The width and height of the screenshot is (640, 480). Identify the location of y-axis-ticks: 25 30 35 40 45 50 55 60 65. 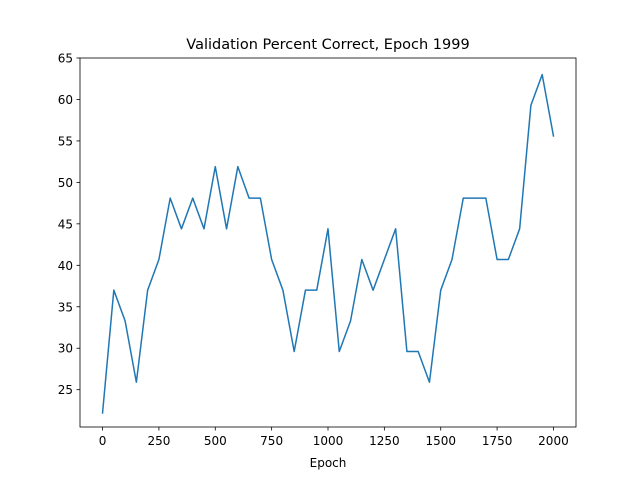
(69, 224).